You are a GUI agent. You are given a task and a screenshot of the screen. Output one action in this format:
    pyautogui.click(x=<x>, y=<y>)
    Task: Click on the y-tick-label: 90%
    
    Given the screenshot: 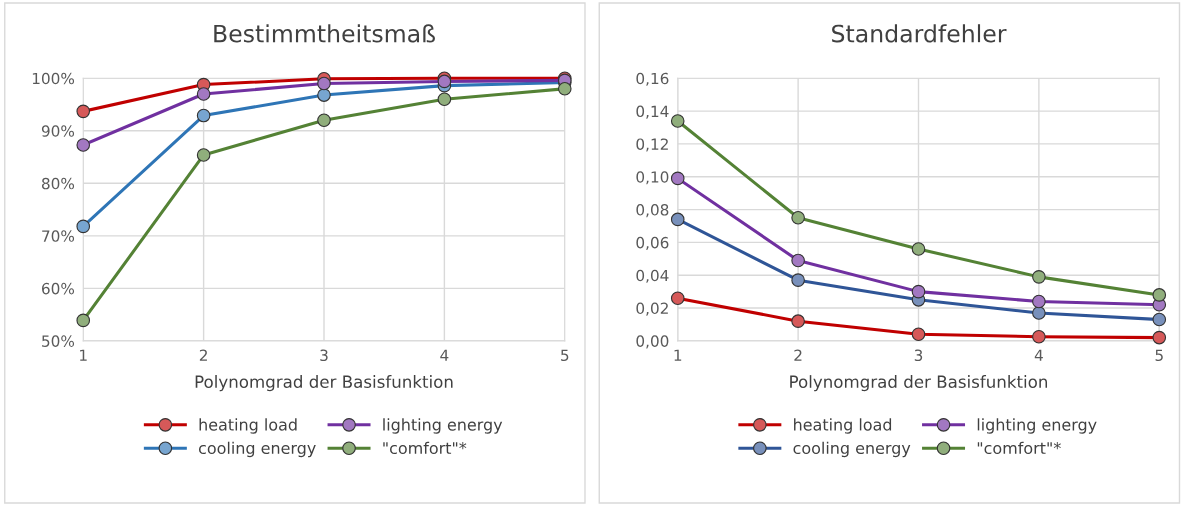 What is the action you would take?
    pyautogui.click(x=58, y=131)
    